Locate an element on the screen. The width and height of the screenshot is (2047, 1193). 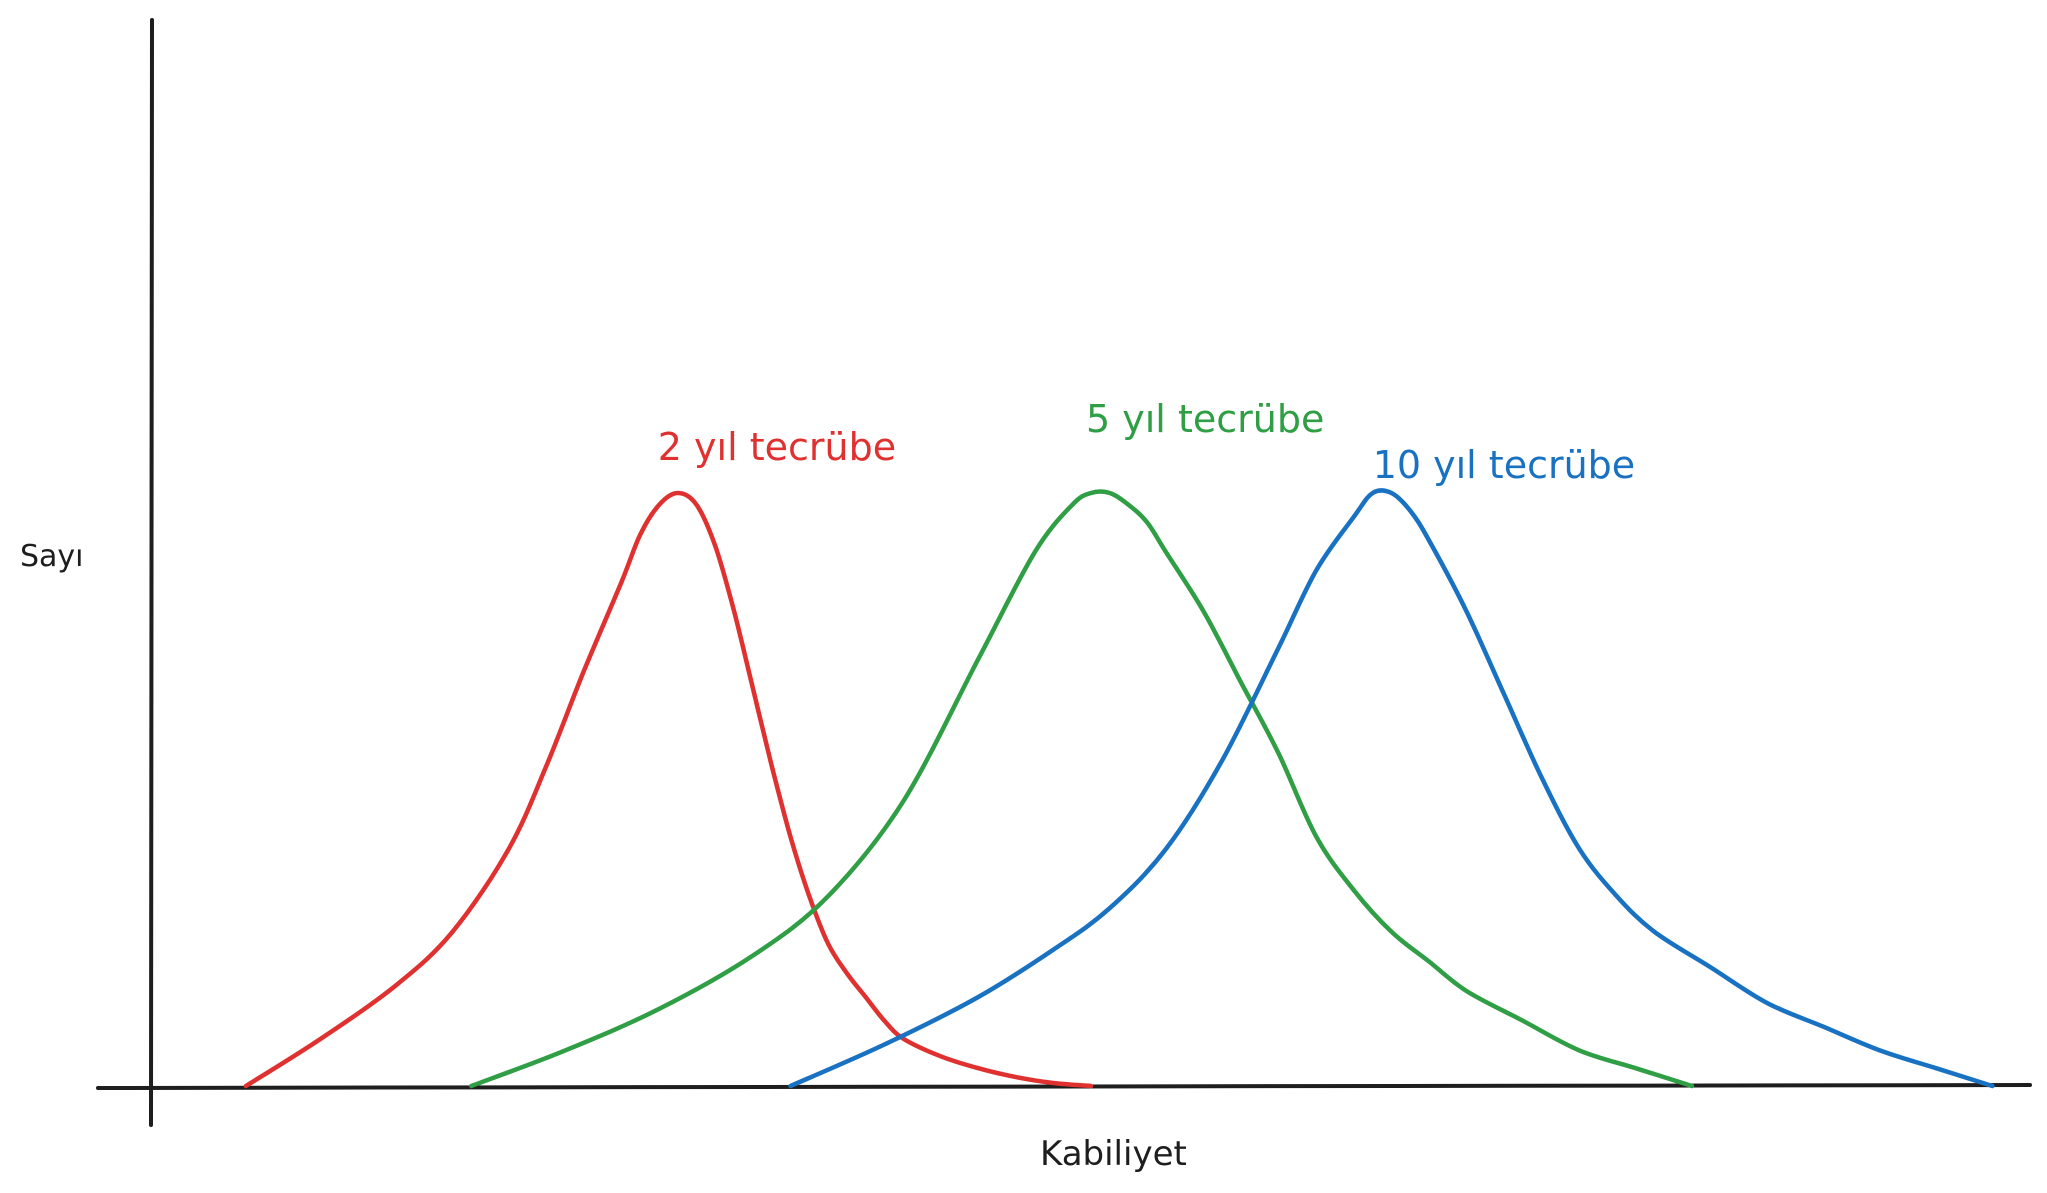
x-axis is located at coordinates (1064, 1086).